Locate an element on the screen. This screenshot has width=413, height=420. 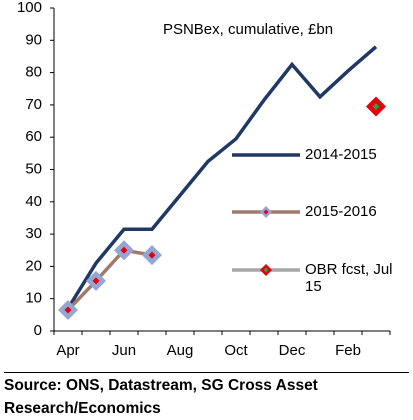
x-tick-label: Oct is located at coordinates (236, 350).